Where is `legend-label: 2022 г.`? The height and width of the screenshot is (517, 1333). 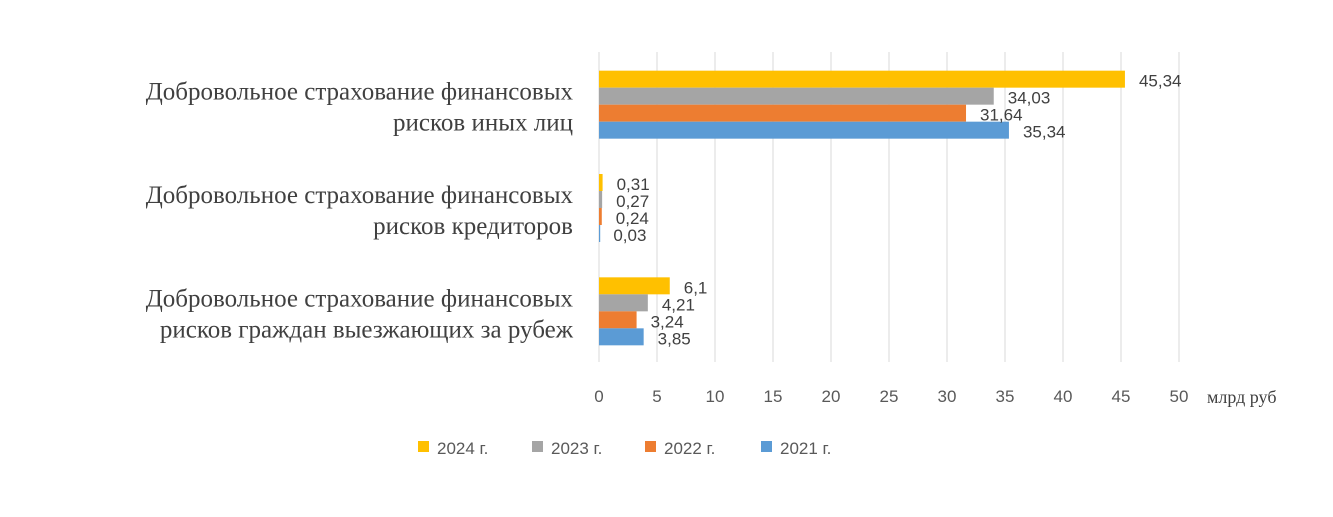 legend-label: 2022 г. is located at coordinates (689, 448).